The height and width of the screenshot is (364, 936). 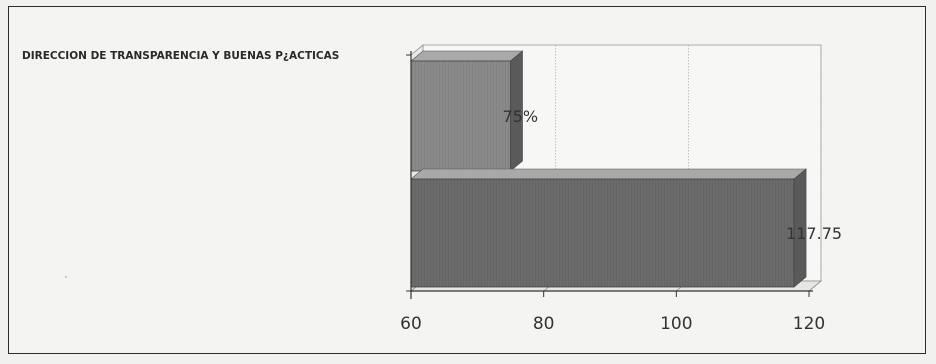 What do you see at coordinates (612, 324) in the screenshot?
I see `x-axis-ticks: 60 80 100 120` at bounding box center [612, 324].